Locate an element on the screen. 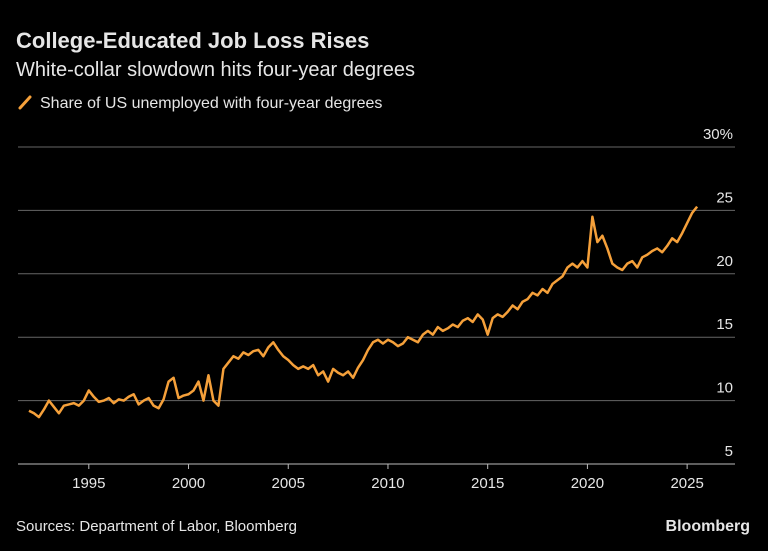 This screenshot has width=768, height=551. y-tick-label: 10 is located at coordinates (724, 388).